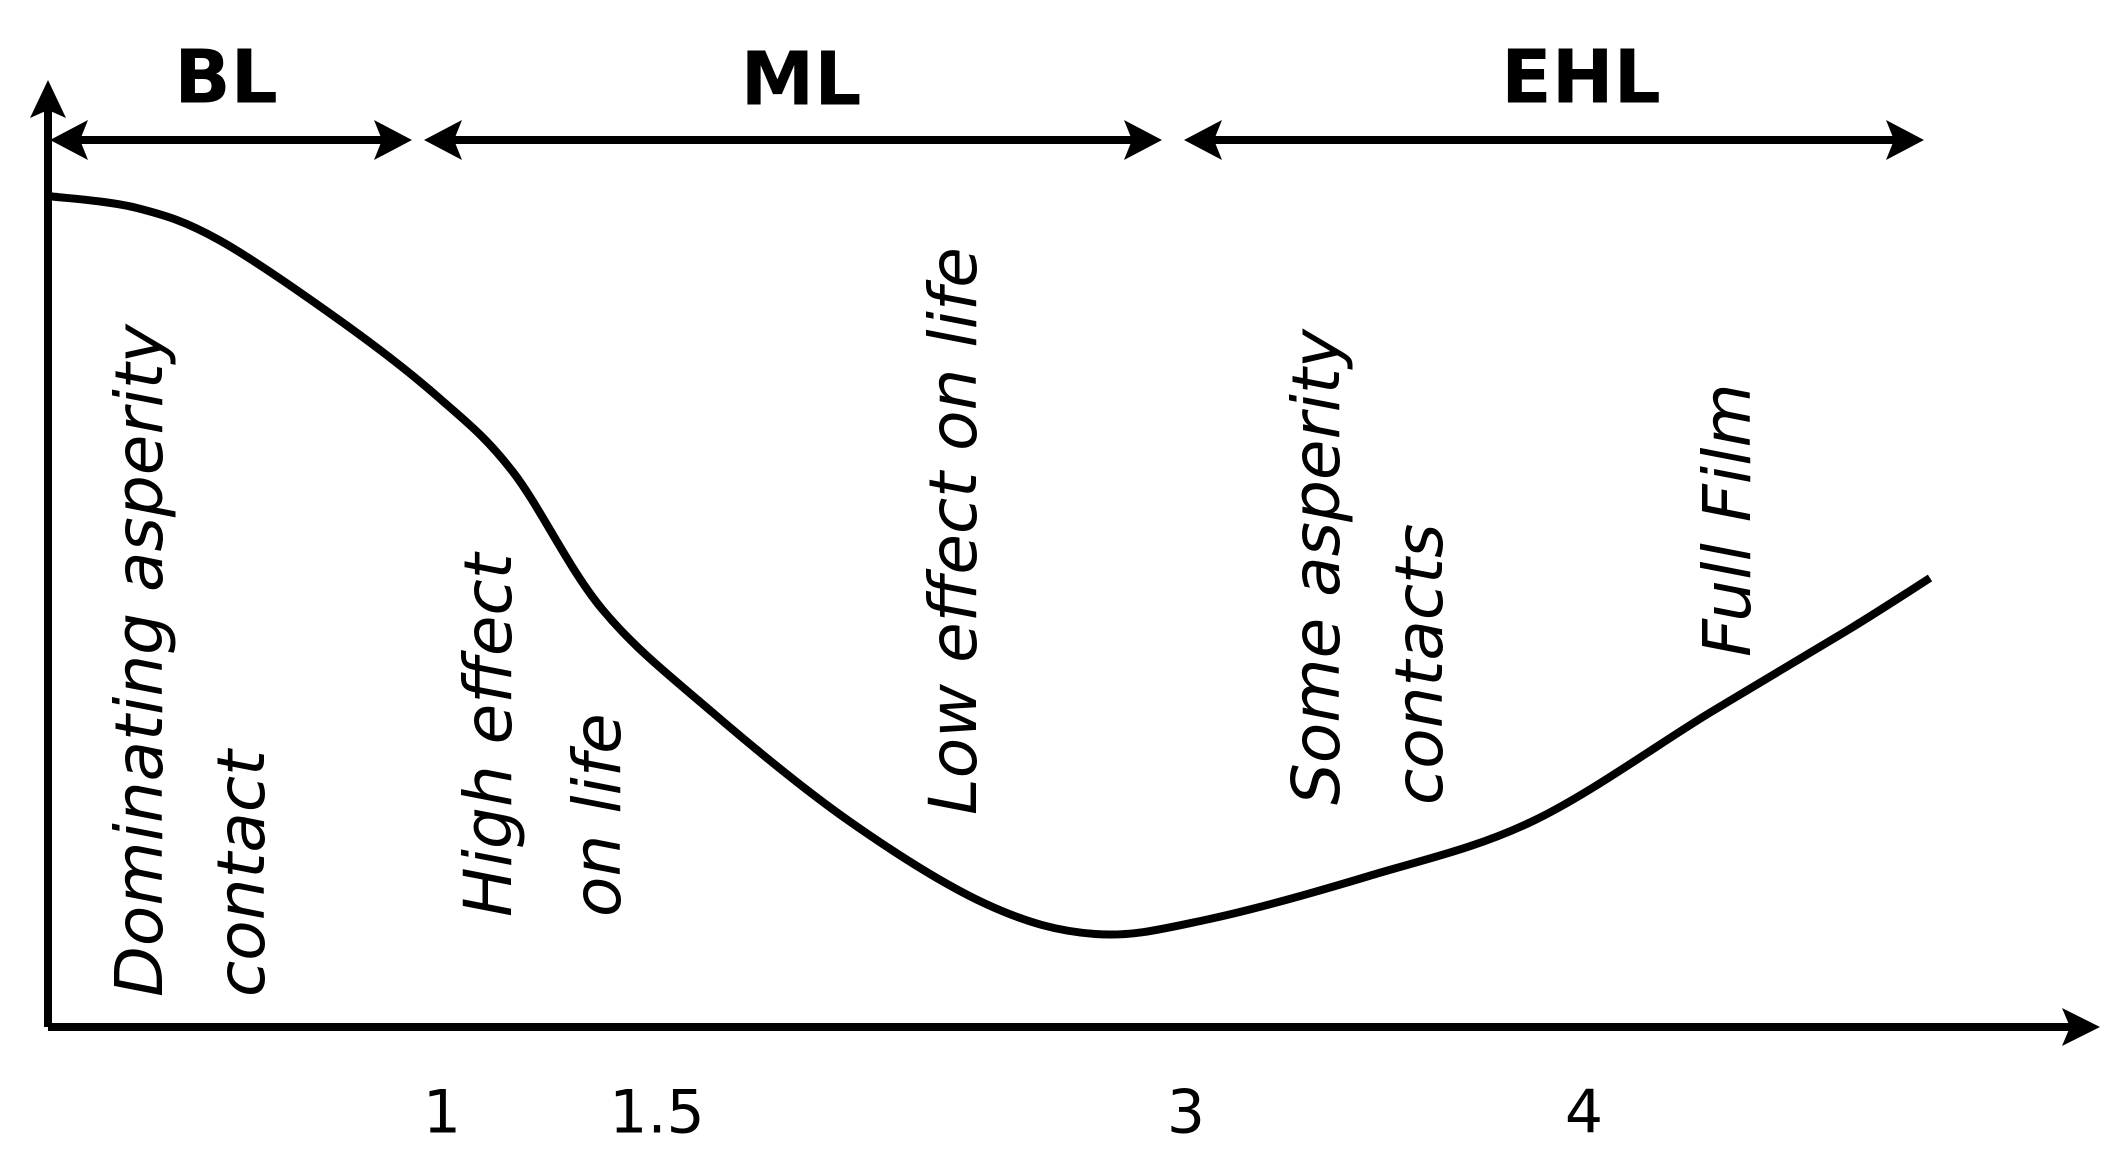  Describe the element at coordinates (987, 140) in the screenshot. I see `region-arrows` at that location.